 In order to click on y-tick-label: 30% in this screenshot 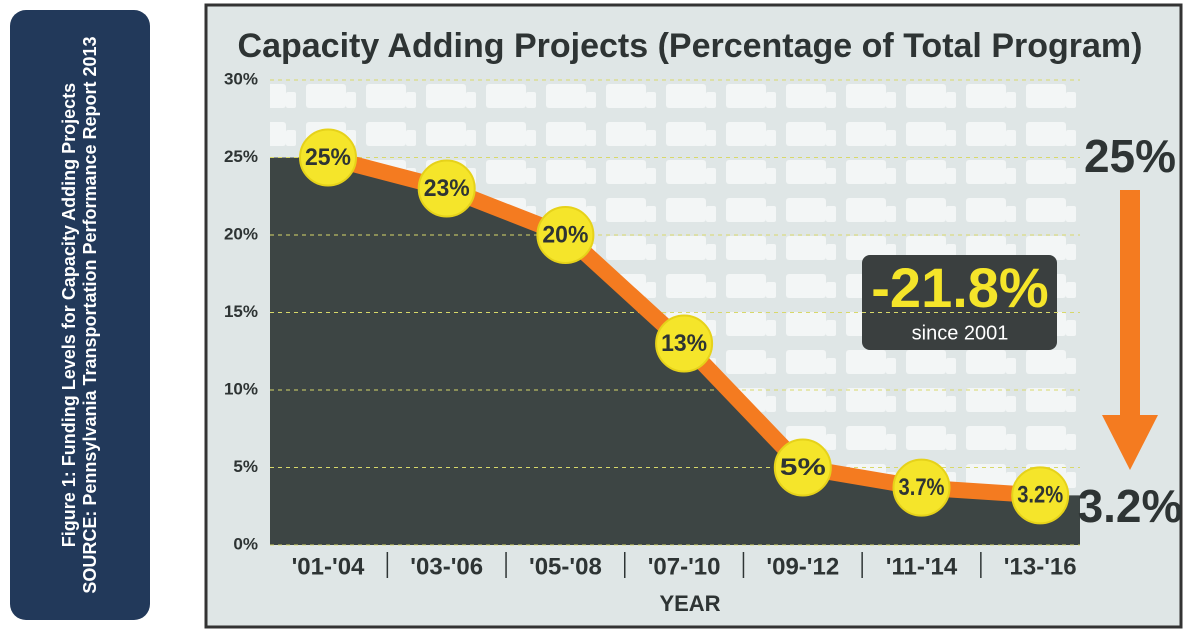, I will do `click(241, 78)`.